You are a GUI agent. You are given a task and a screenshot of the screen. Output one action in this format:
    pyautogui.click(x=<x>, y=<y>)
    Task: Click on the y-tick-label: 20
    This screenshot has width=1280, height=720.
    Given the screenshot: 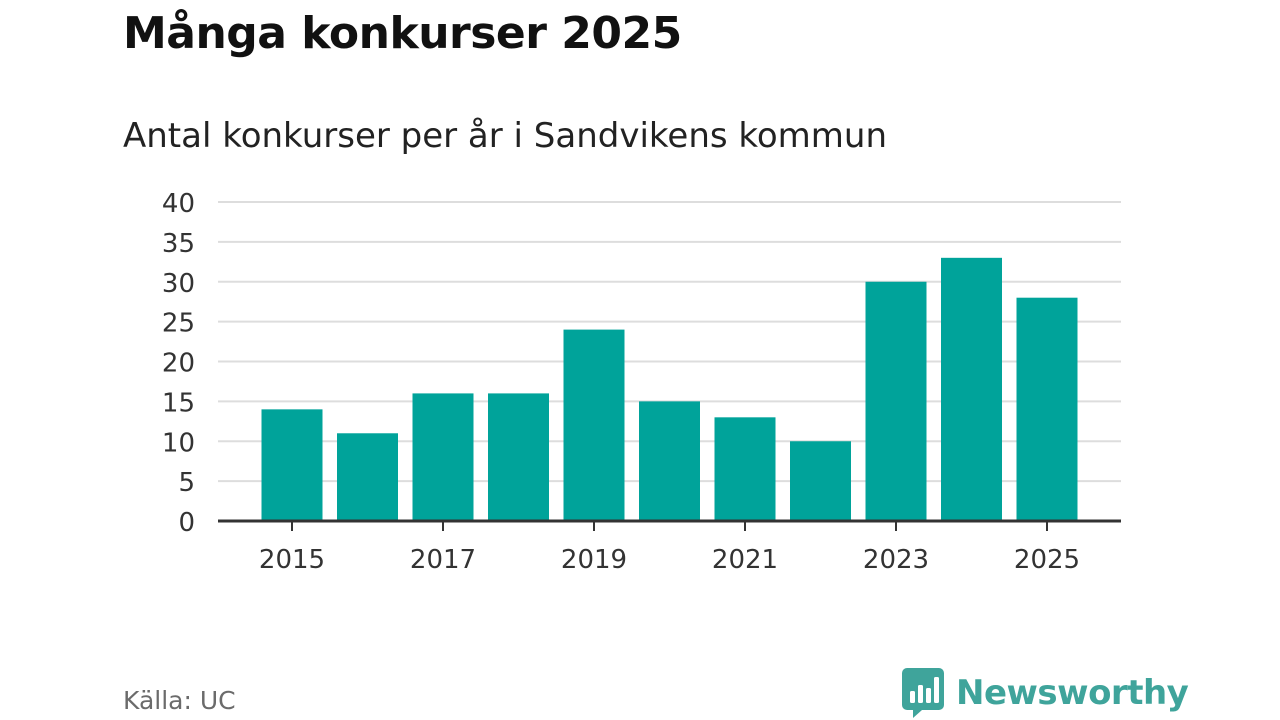 What is the action you would take?
    pyautogui.click(x=178, y=364)
    